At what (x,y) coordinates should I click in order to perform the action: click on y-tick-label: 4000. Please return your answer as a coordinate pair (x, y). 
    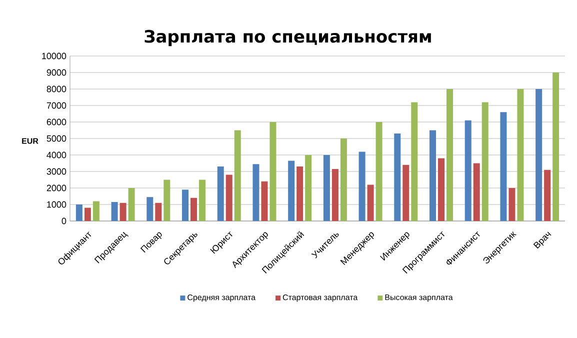
    Looking at the image, I should click on (56, 155).